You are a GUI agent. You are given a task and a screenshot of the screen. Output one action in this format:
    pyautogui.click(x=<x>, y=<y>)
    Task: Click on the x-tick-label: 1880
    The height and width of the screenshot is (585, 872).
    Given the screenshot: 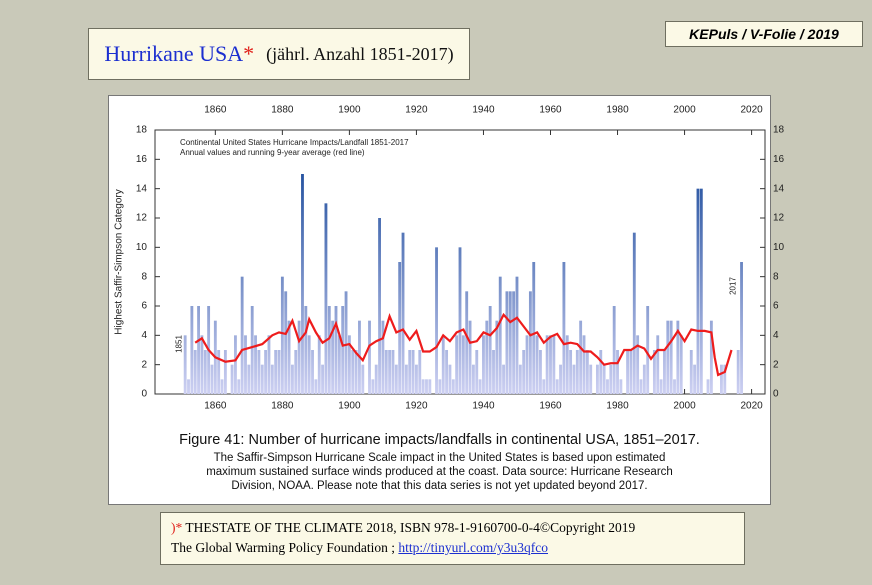 What is the action you would take?
    pyautogui.click(x=282, y=406)
    